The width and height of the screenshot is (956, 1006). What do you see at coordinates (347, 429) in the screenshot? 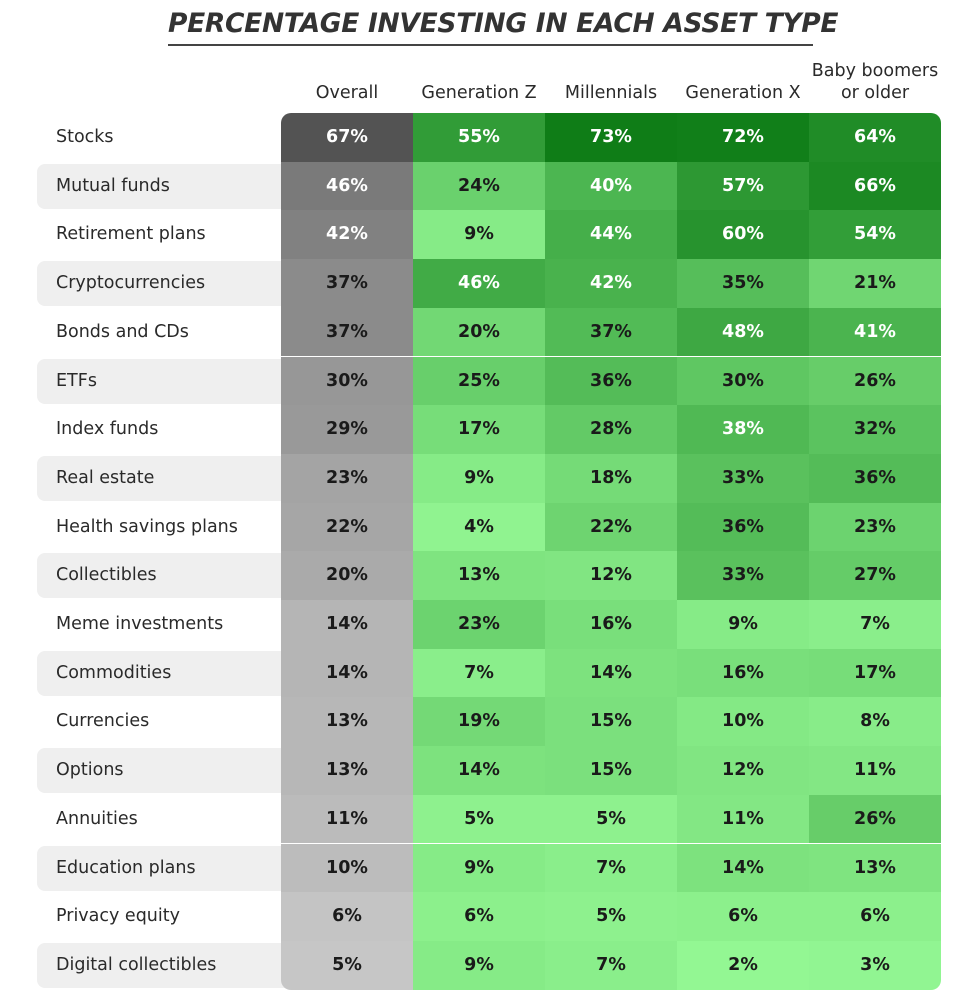
I see `heatmap-cell: 29%` at bounding box center [347, 429].